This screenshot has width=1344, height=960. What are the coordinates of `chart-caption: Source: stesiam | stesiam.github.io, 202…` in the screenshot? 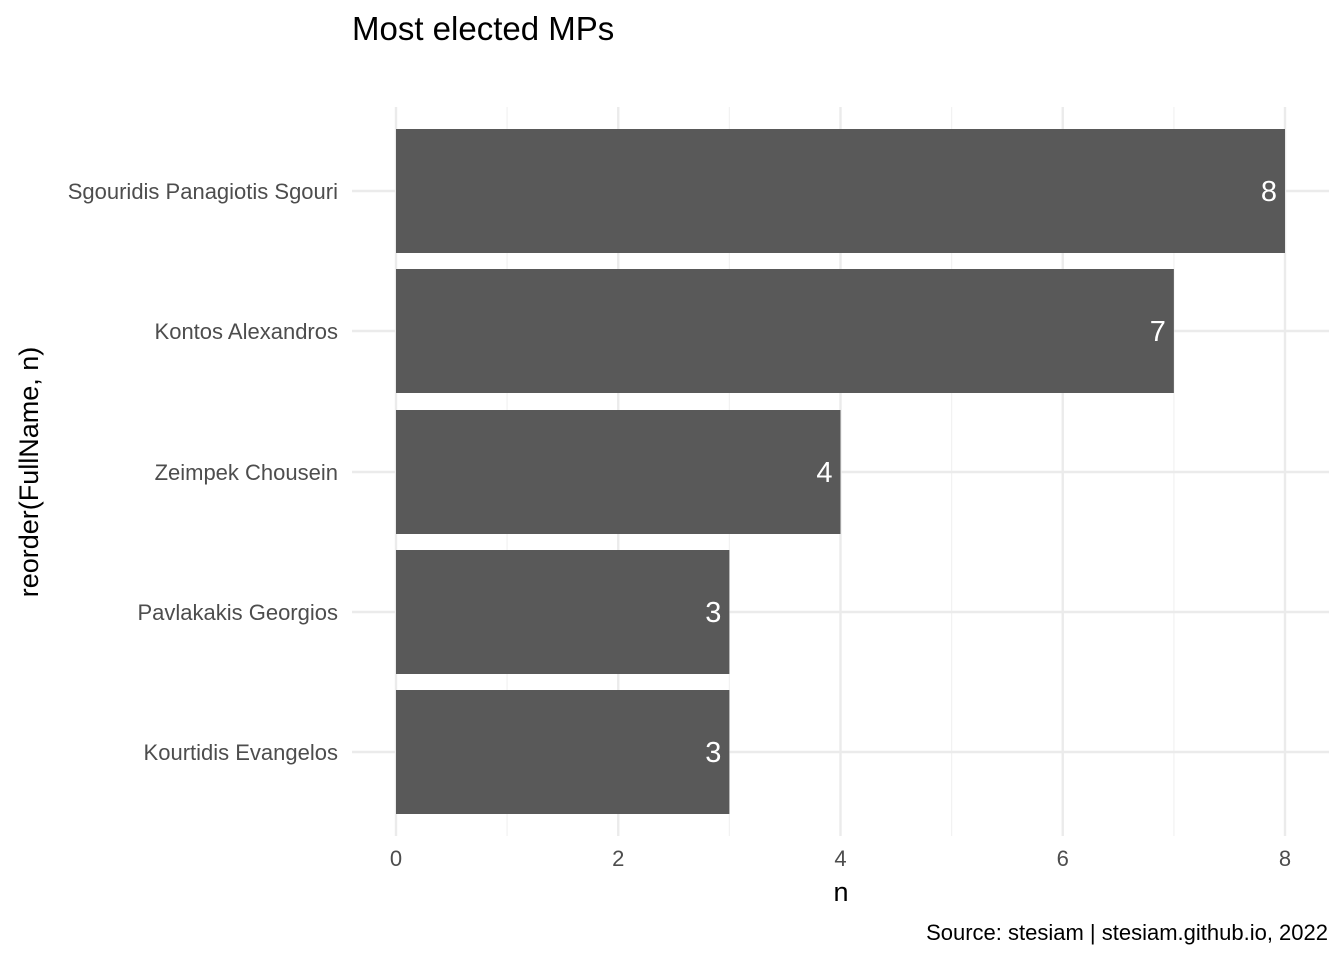 It's located at (1127, 932).